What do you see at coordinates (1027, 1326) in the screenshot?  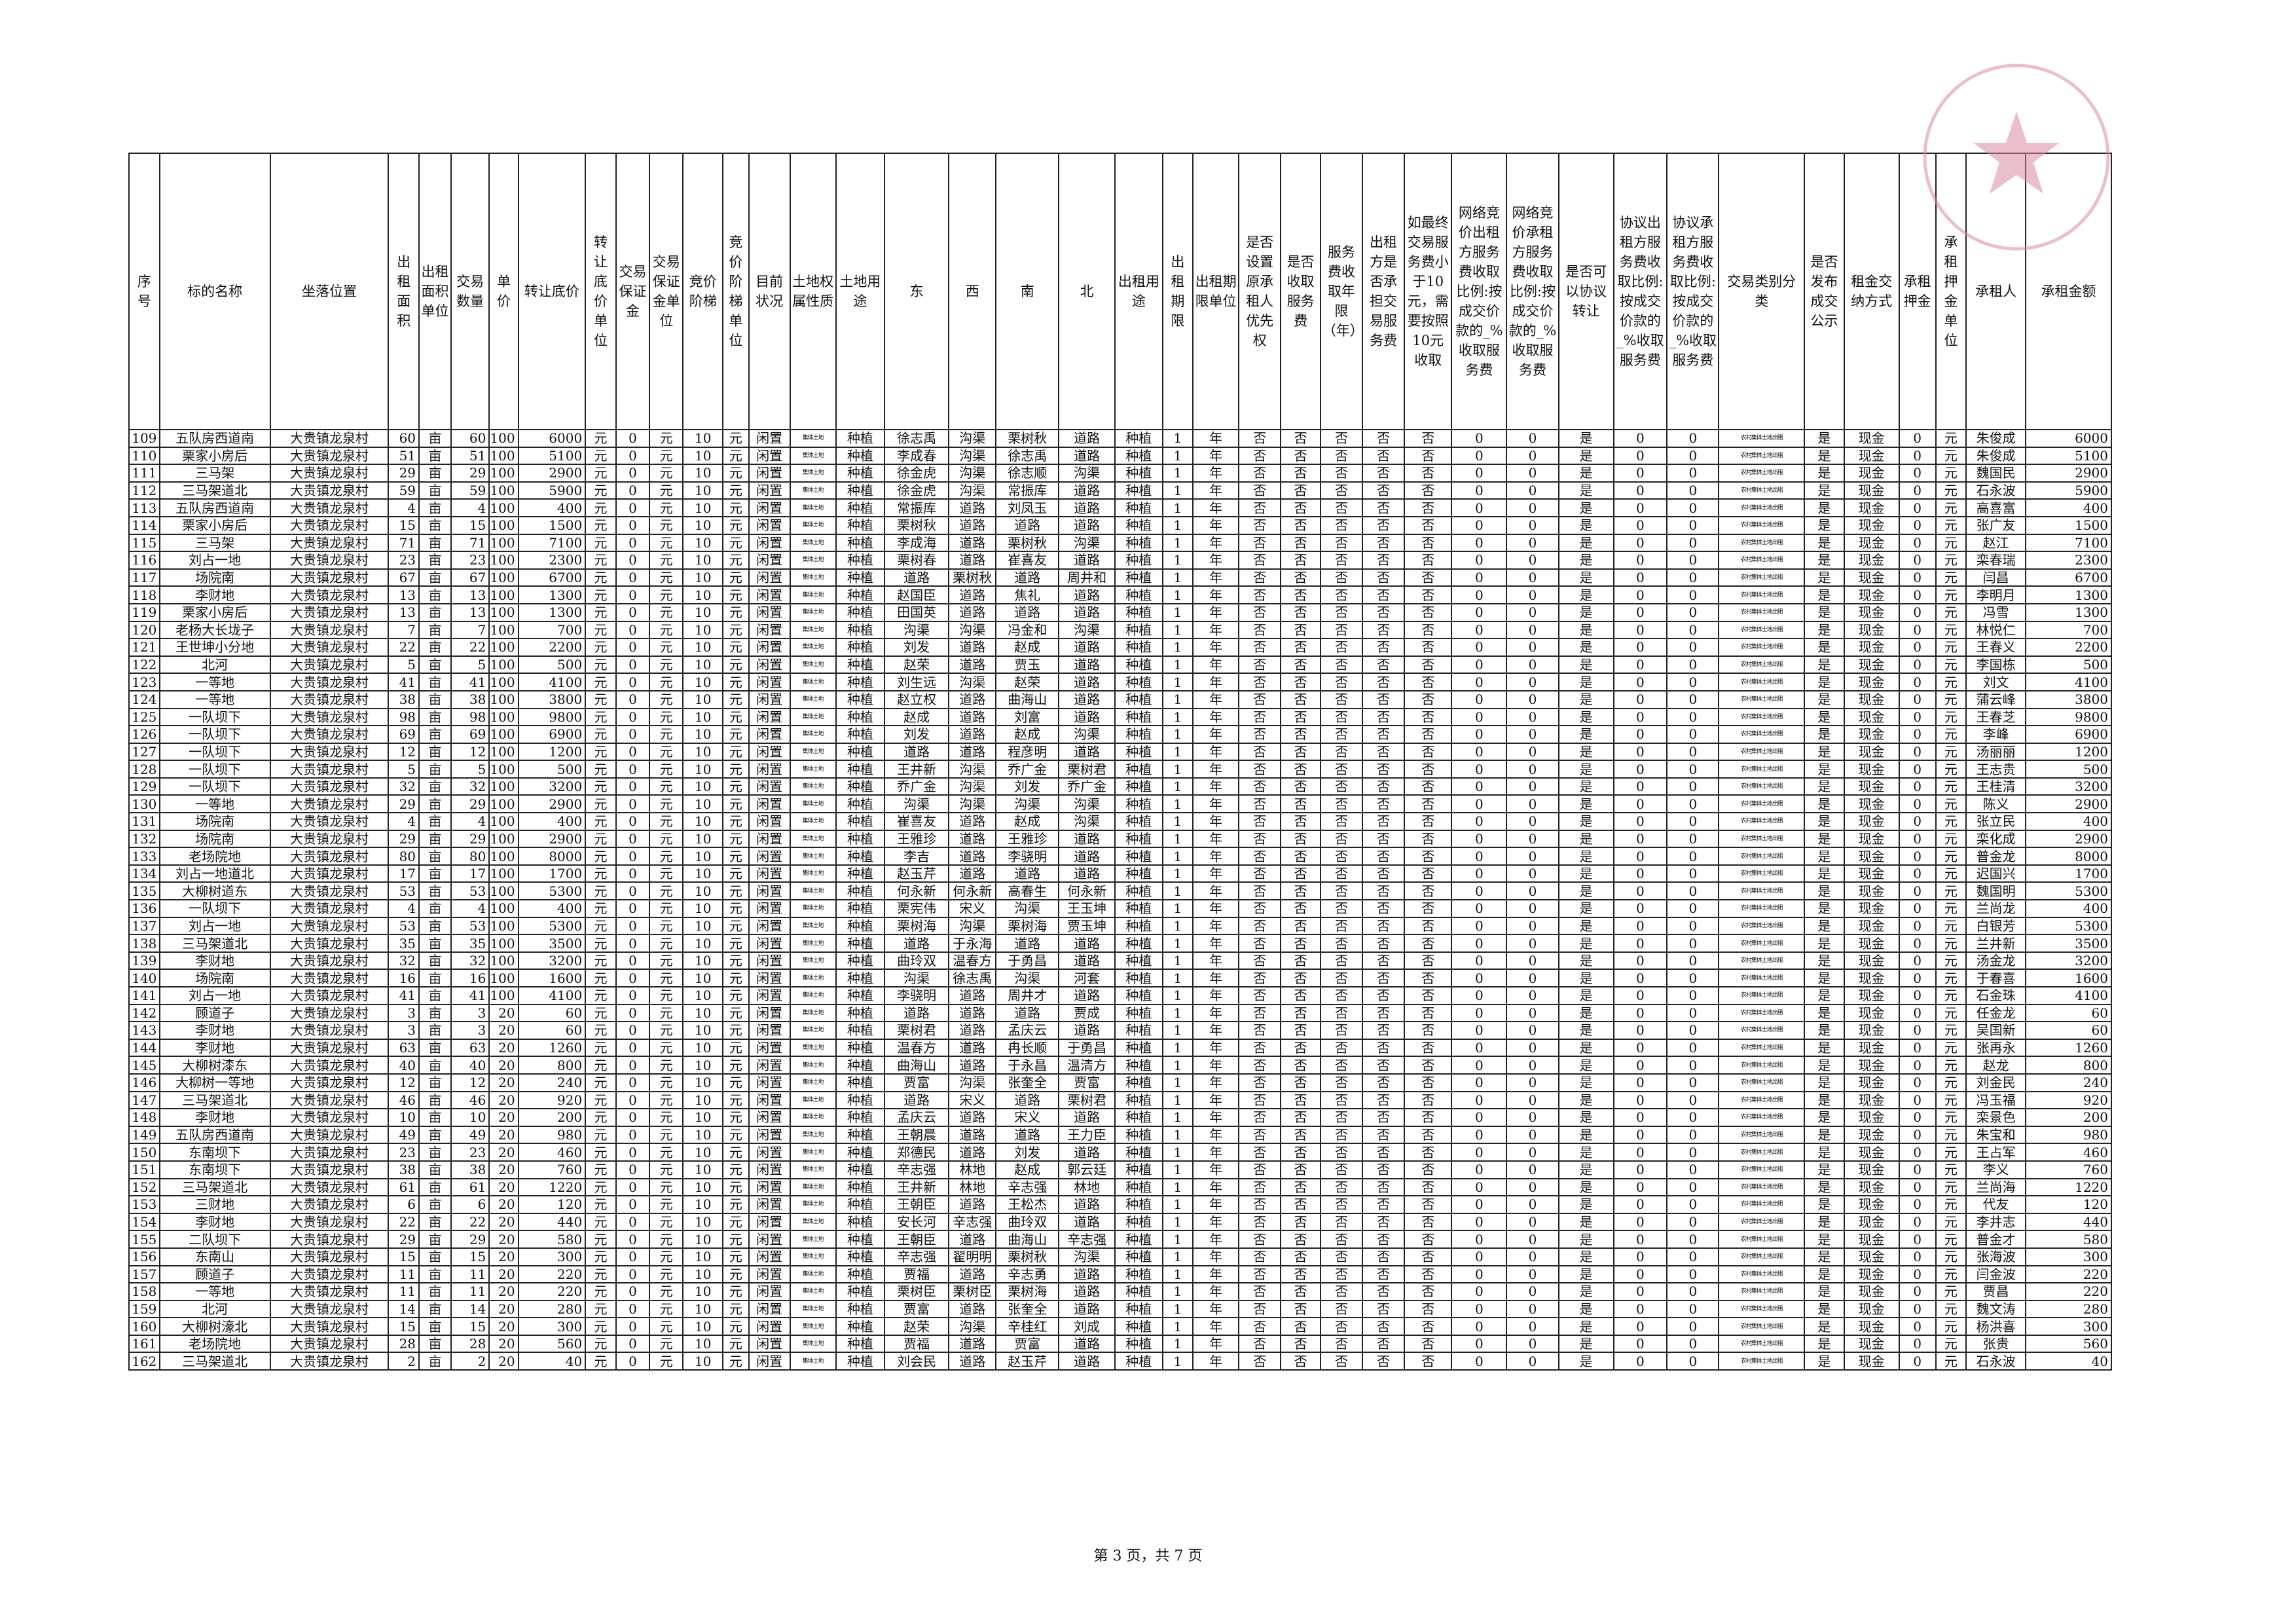 I see `table-cell: 辛桂红` at bounding box center [1027, 1326].